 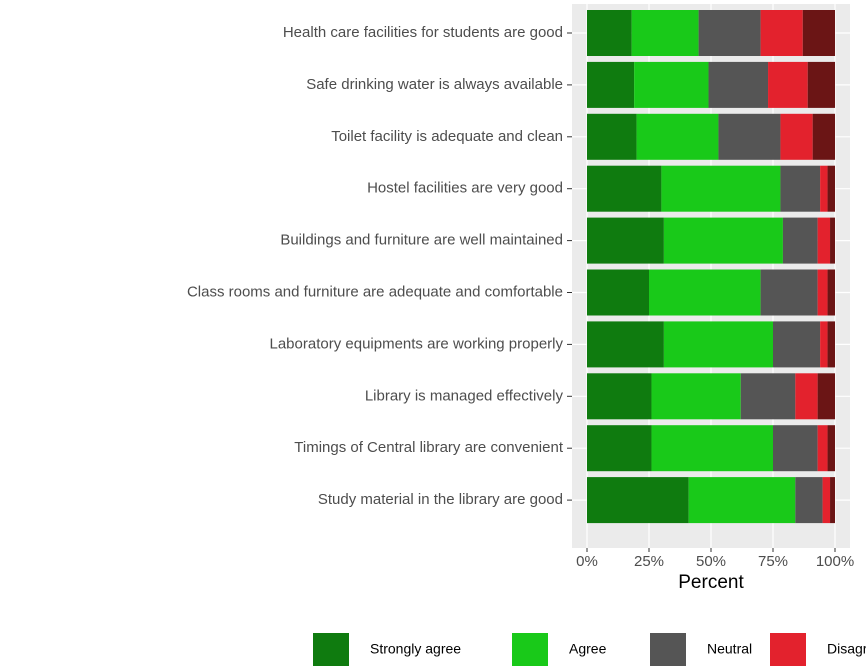 What do you see at coordinates (835, 561) in the screenshot?
I see `x-tick-label: 100%` at bounding box center [835, 561].